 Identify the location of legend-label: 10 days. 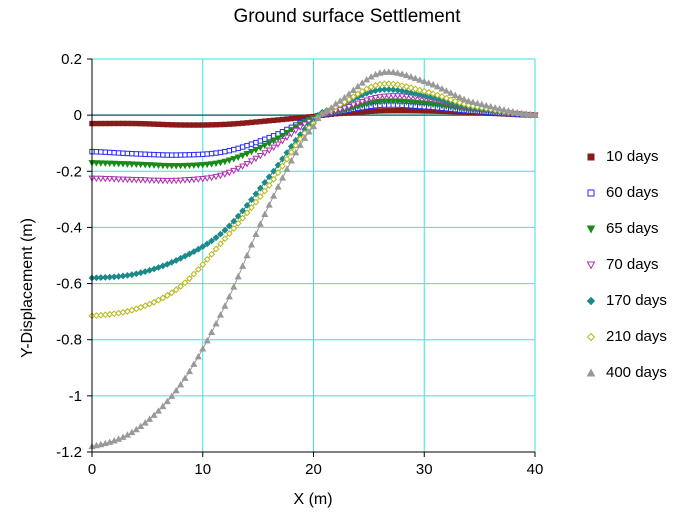
(632, 156).